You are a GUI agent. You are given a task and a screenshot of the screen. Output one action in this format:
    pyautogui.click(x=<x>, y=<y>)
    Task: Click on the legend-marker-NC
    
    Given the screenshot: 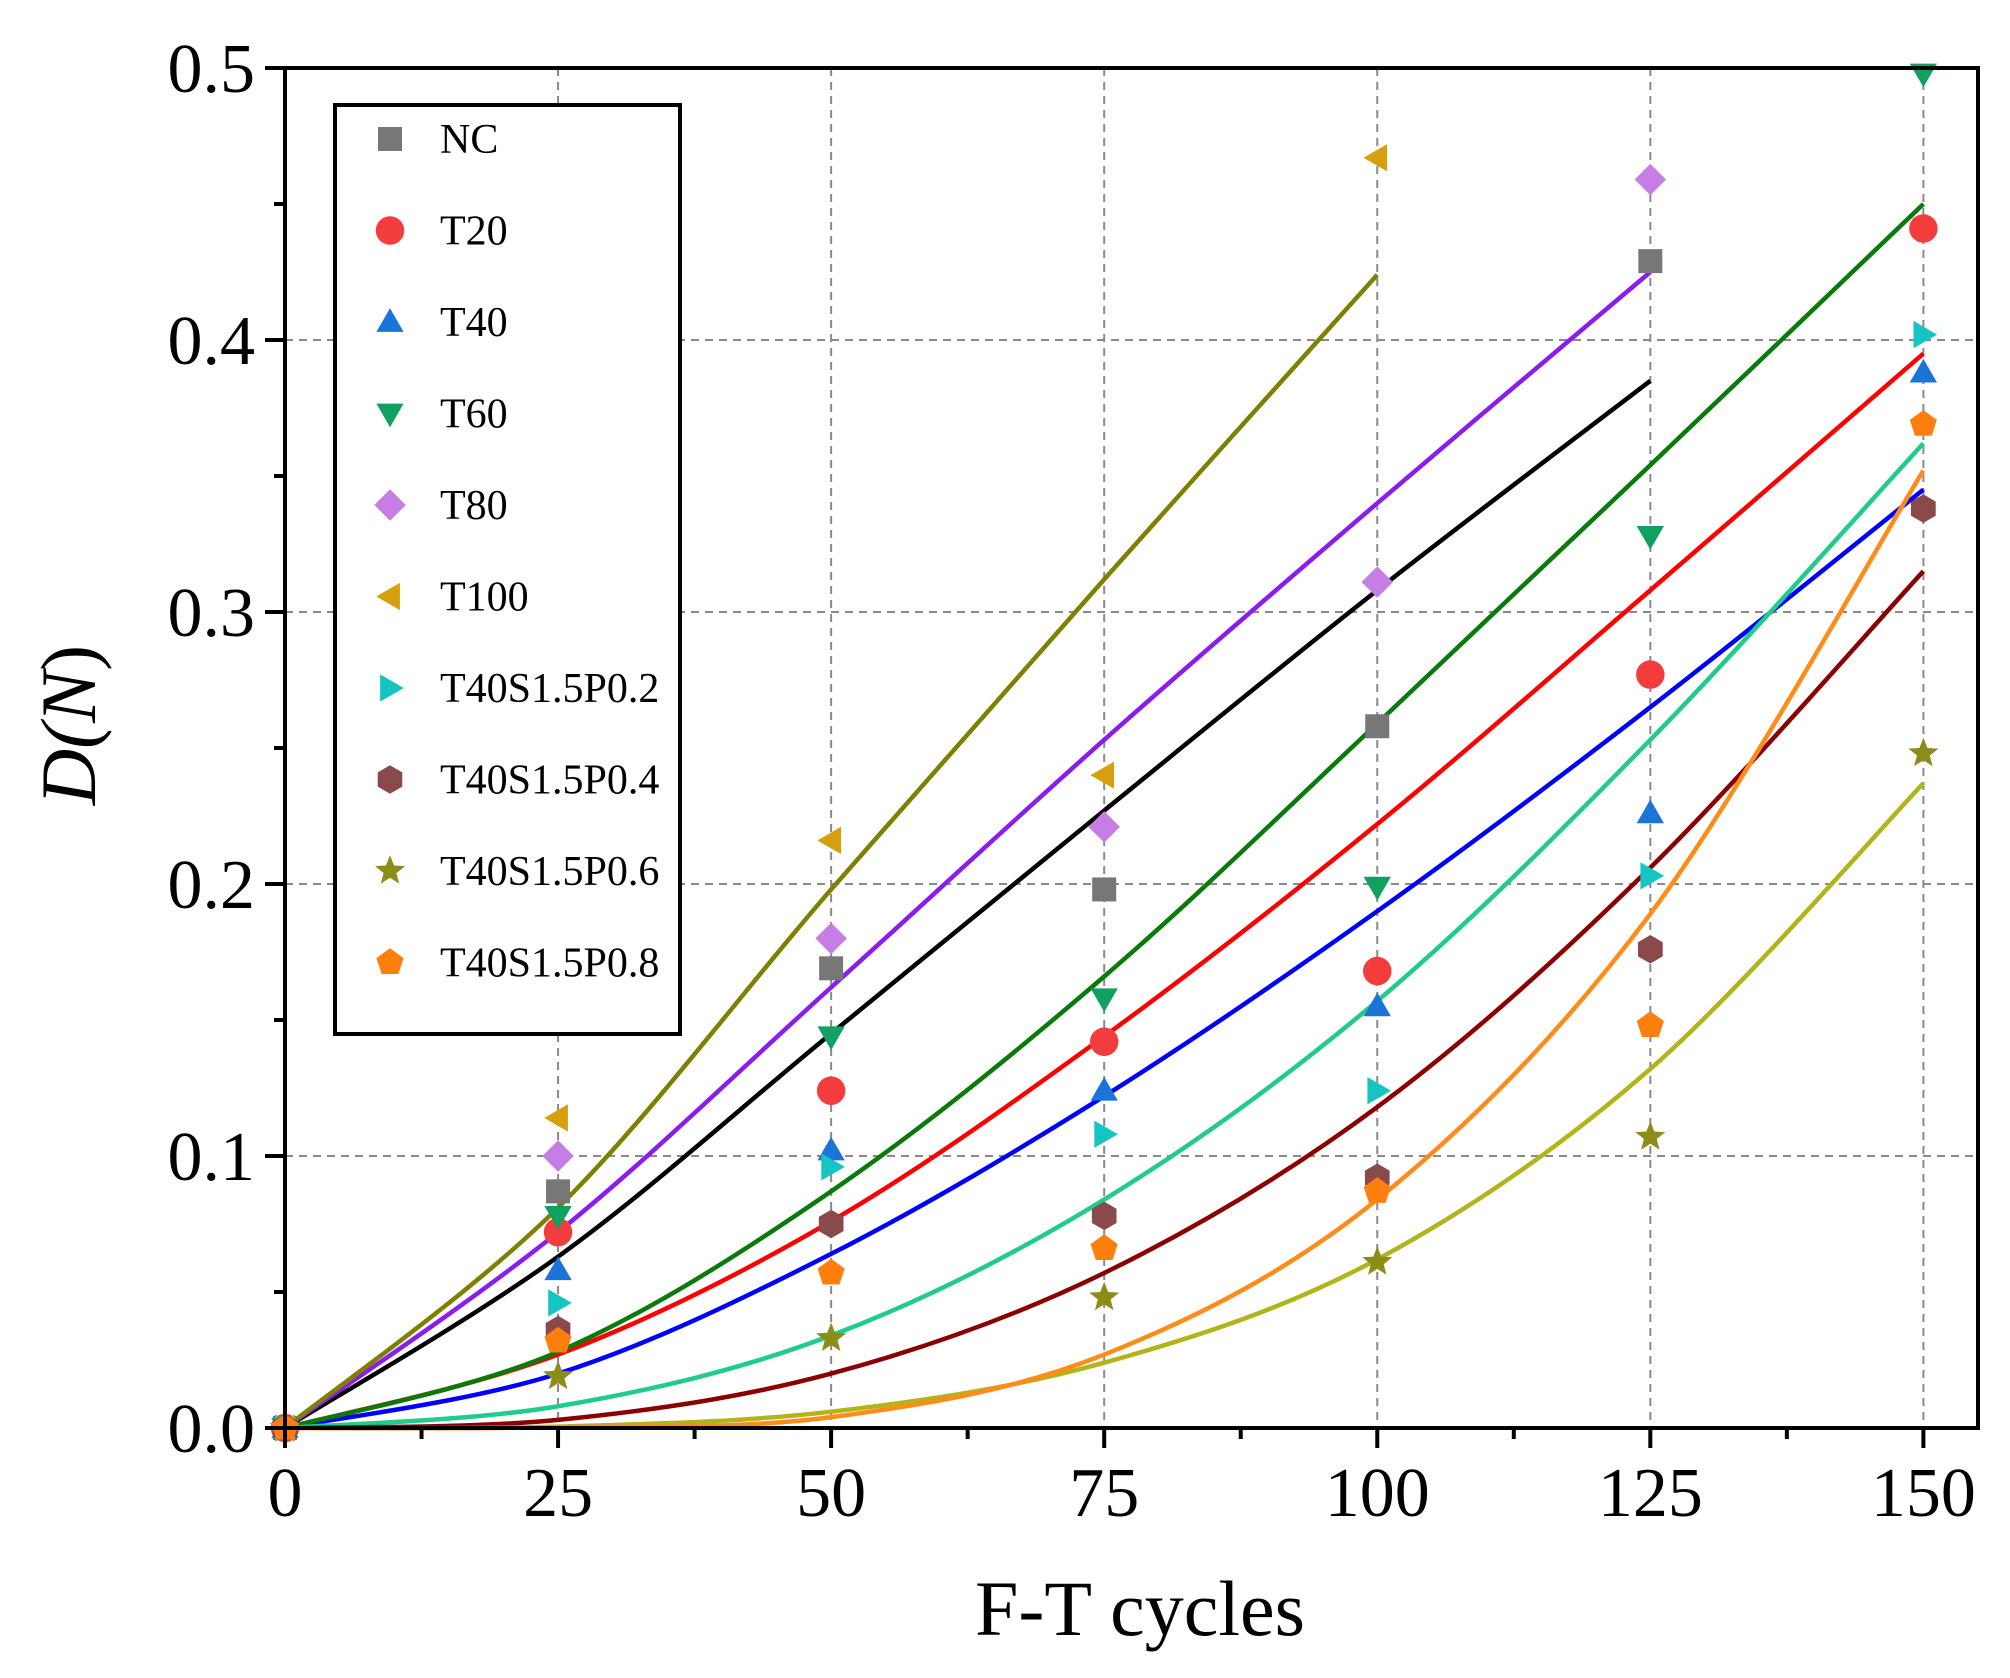 What is the action you would take?
    pyautogui.click(x=390, y=139)
    